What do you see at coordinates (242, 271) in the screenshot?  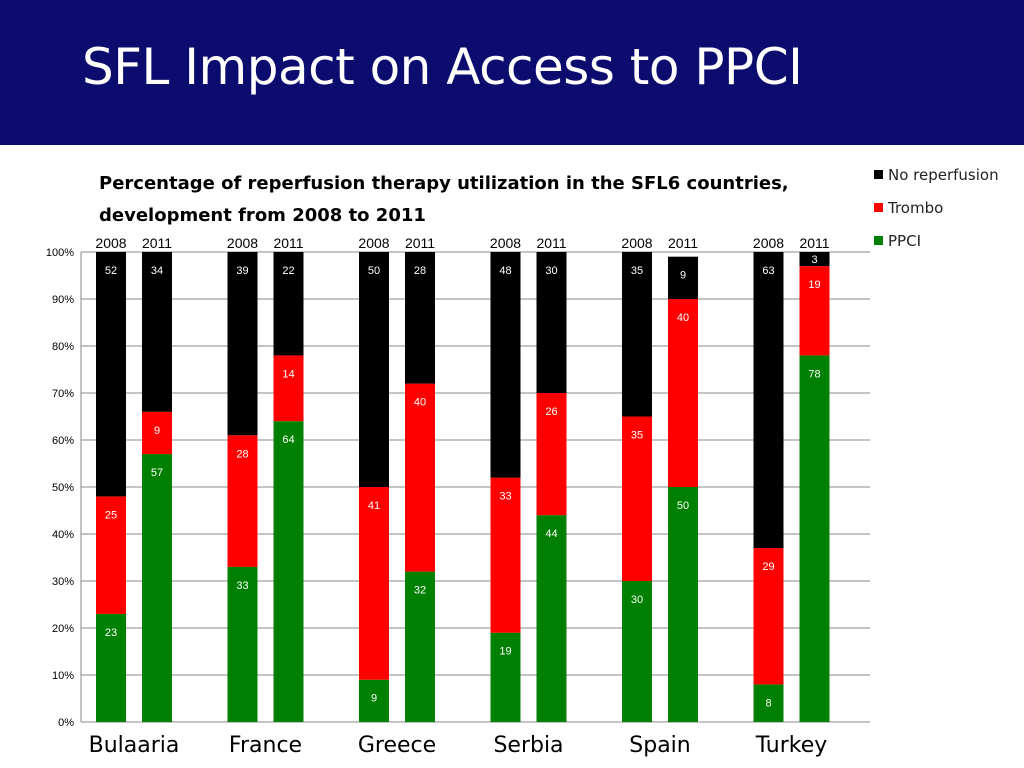 I see `data-label: 39` at bounding box center [242, 271].